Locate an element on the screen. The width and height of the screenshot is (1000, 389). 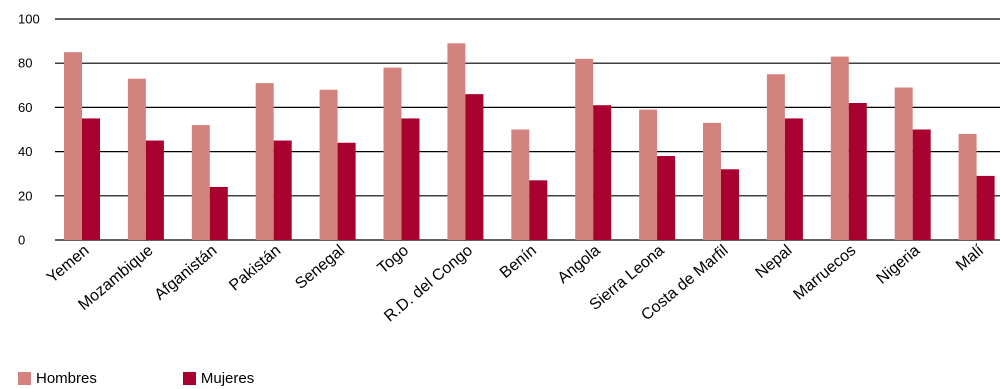
legend: Hombres Mujeres is located at coordinates (136, 378).